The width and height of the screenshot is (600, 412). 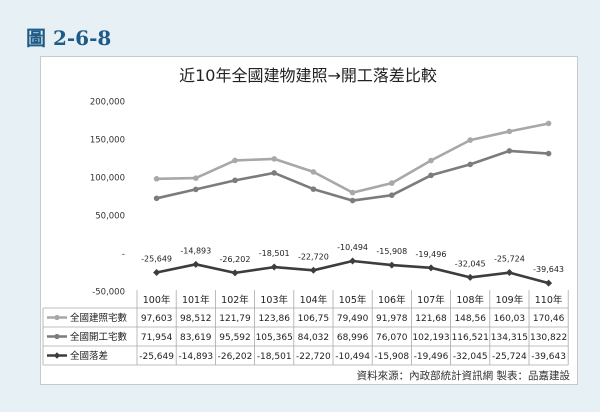 What do you see at coordinates (313, 256) in the screenshot?
I see `data-label: -22,720` at bounding box center [313, 256].